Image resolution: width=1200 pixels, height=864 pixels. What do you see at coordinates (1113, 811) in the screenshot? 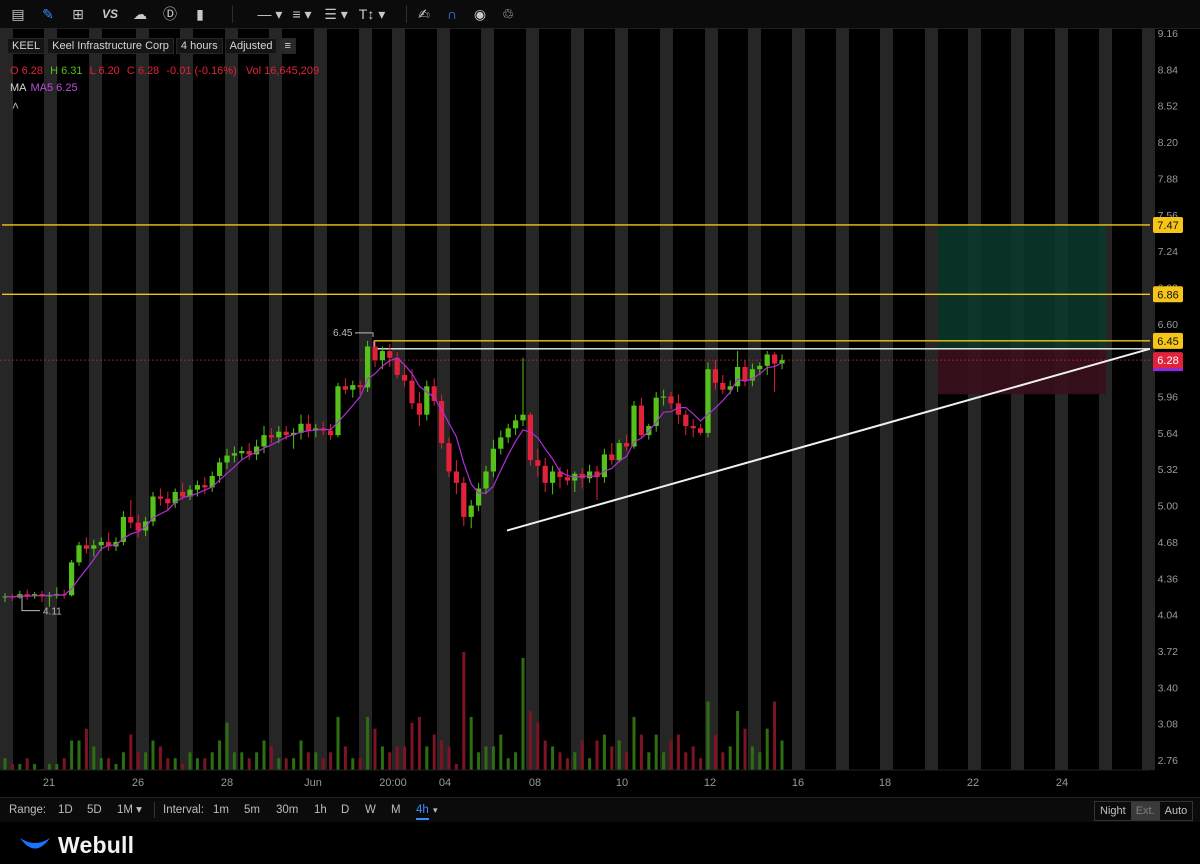
I see `session-night-button: Night` at bounding box center [1113, 811].